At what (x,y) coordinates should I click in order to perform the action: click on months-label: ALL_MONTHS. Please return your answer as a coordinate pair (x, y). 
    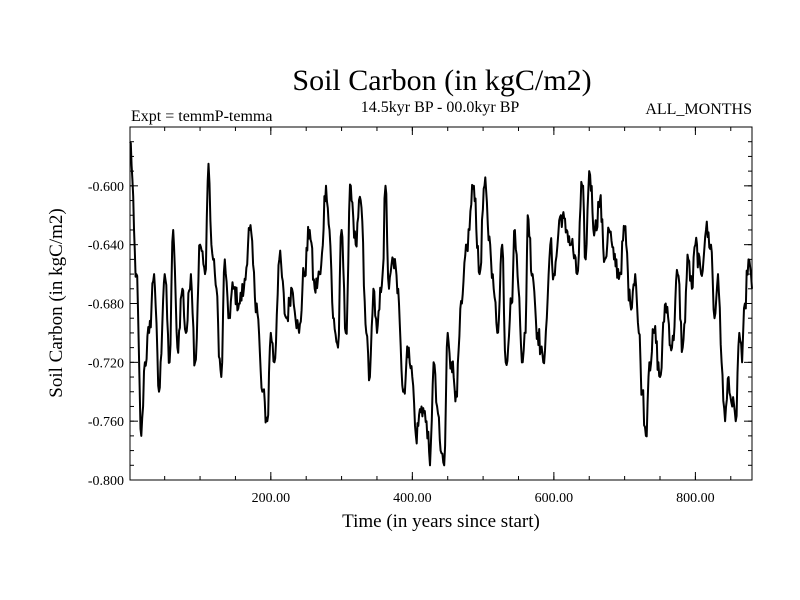
    Looking at the image, I should click on (698, 109).